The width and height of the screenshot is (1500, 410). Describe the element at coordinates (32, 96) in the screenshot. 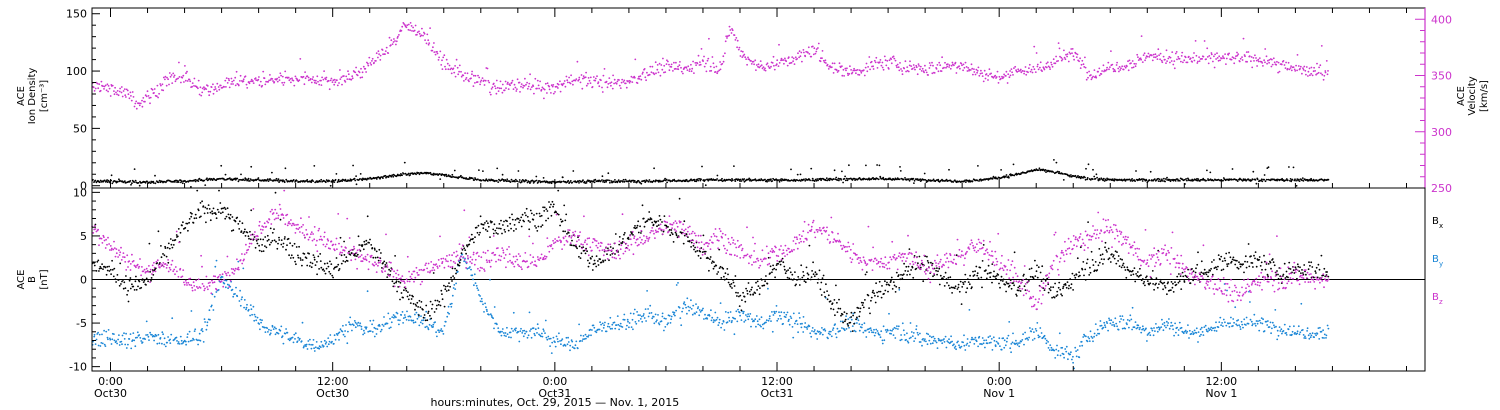

I see `density-axis-label-2: Ion Density` at that location.